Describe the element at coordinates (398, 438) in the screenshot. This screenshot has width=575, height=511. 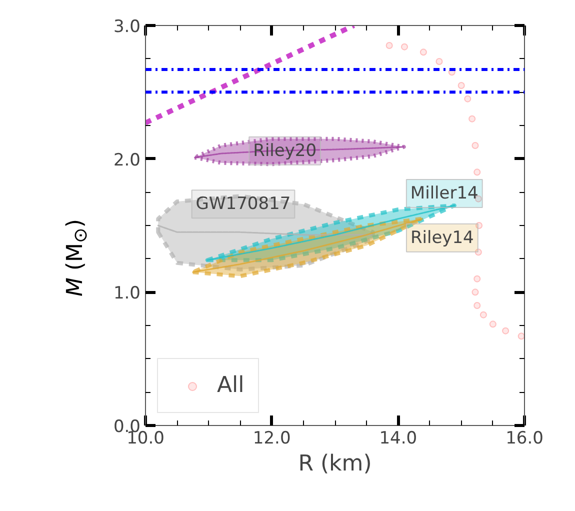
I see `x-tick-label: 14.0` at that location.